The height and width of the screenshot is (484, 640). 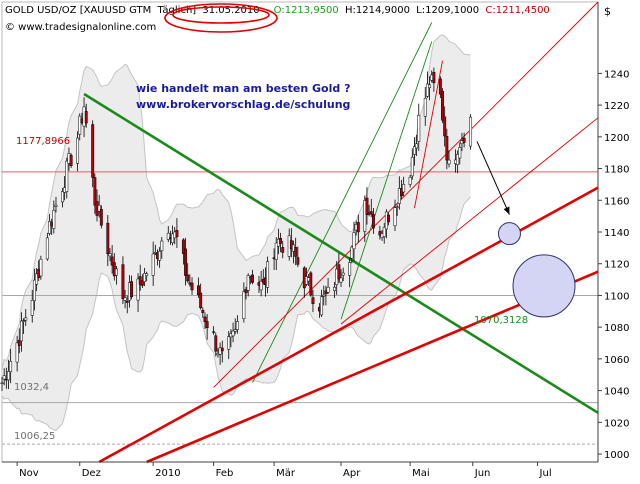 I want to click on x-tick-label: Dez, so click(x=91, y=473).